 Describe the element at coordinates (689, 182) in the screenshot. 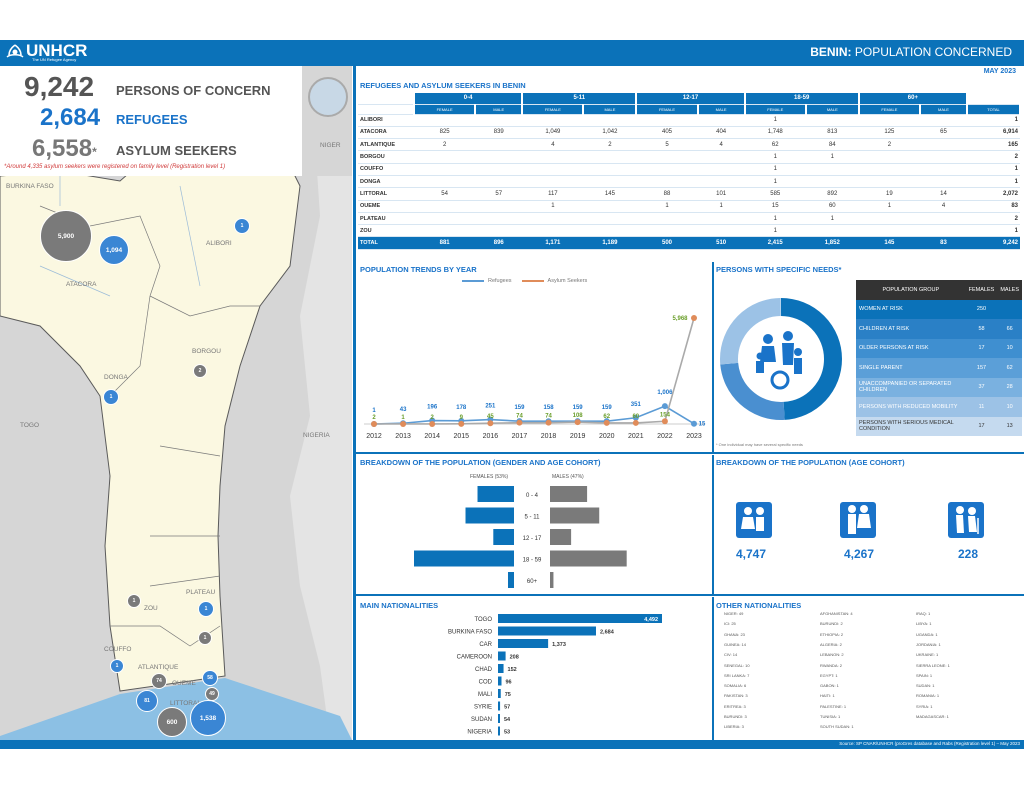

I see `table-row: DONGA 1 1` at that location.